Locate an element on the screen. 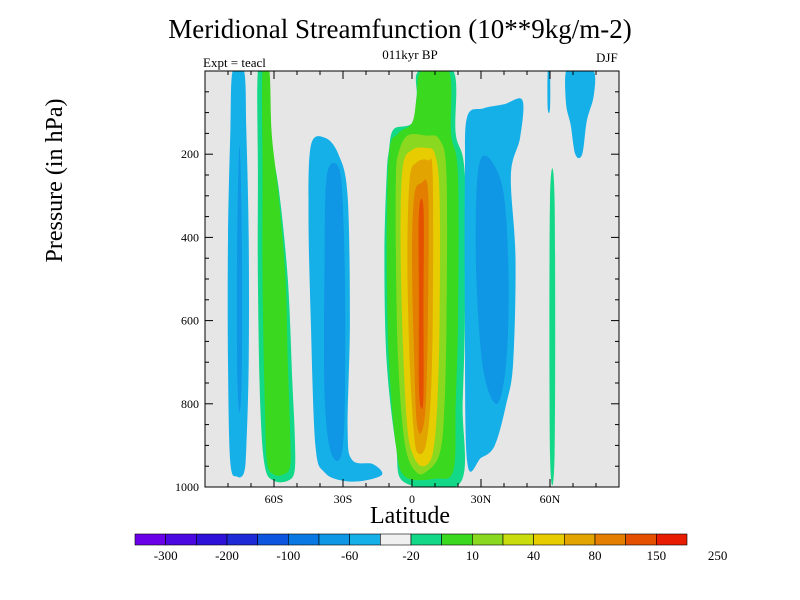  colorbar-label: -300 is located at coordinates (166, 555).